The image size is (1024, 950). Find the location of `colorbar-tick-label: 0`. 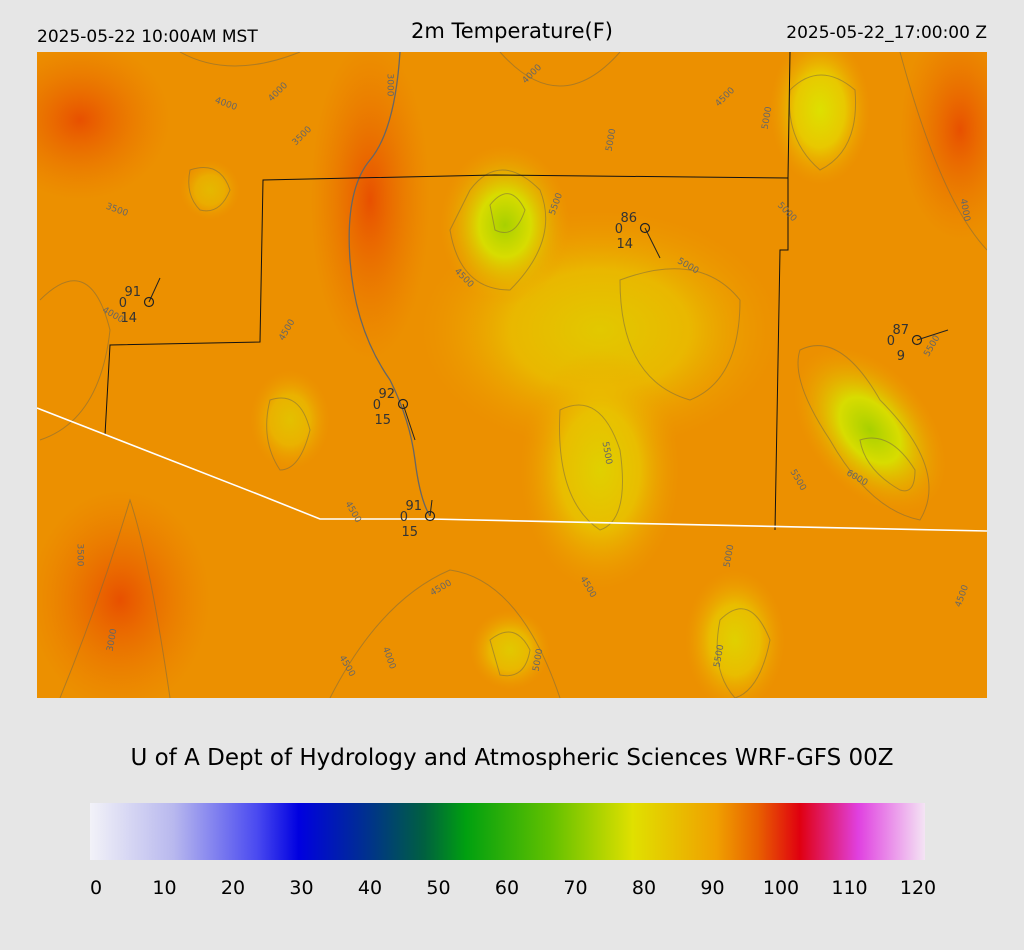

colorbar-tick-label: 0 is located at coordinates (96, 888).